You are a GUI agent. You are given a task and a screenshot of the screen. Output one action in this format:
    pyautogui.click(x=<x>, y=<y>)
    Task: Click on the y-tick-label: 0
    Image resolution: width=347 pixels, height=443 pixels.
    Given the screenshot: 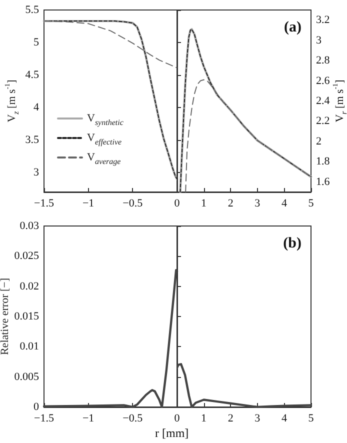 What is the action you would take?
    pyautogui.click(x=37, y=407)
    